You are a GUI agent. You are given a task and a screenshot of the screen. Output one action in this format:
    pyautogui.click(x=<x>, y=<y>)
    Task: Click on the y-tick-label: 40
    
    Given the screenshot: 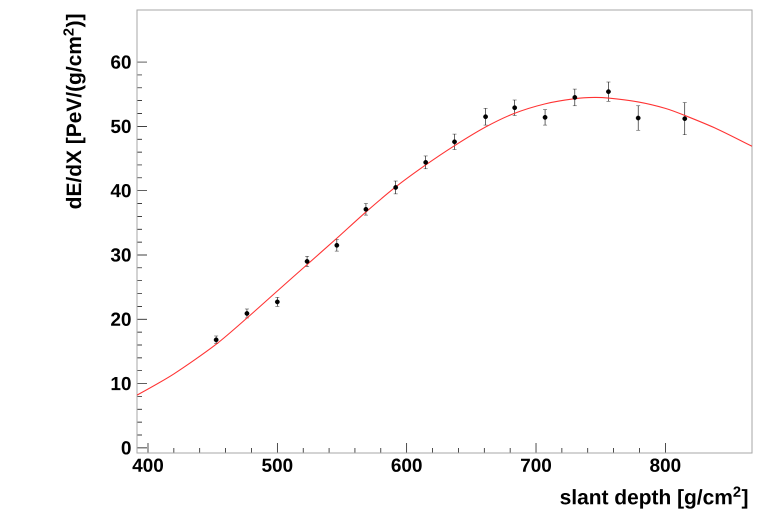 What is the action you would take?
    pyautogui.click(x=120, y=191)
    